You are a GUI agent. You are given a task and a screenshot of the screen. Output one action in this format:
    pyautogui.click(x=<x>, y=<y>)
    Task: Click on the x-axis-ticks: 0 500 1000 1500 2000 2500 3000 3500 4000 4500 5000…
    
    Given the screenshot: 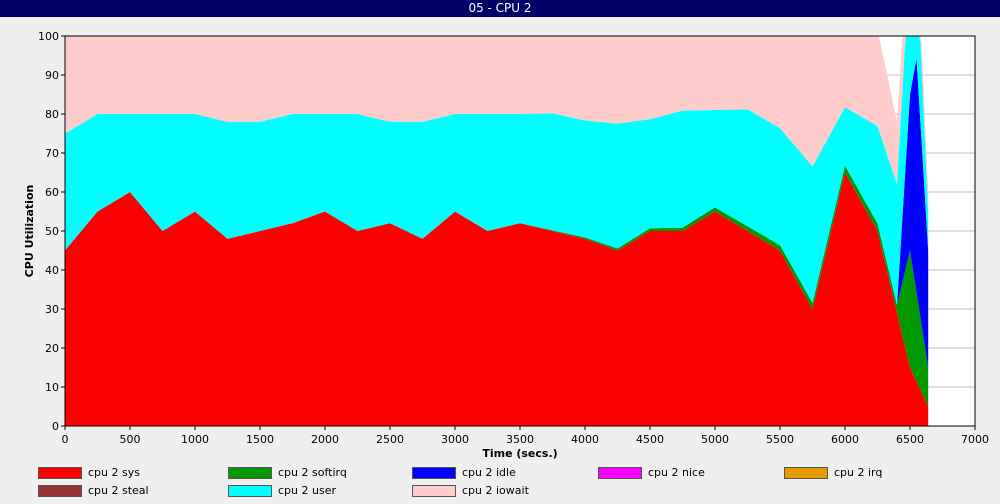 What is the action you would take?
    pyautogui.click(x=525, y=436)
    